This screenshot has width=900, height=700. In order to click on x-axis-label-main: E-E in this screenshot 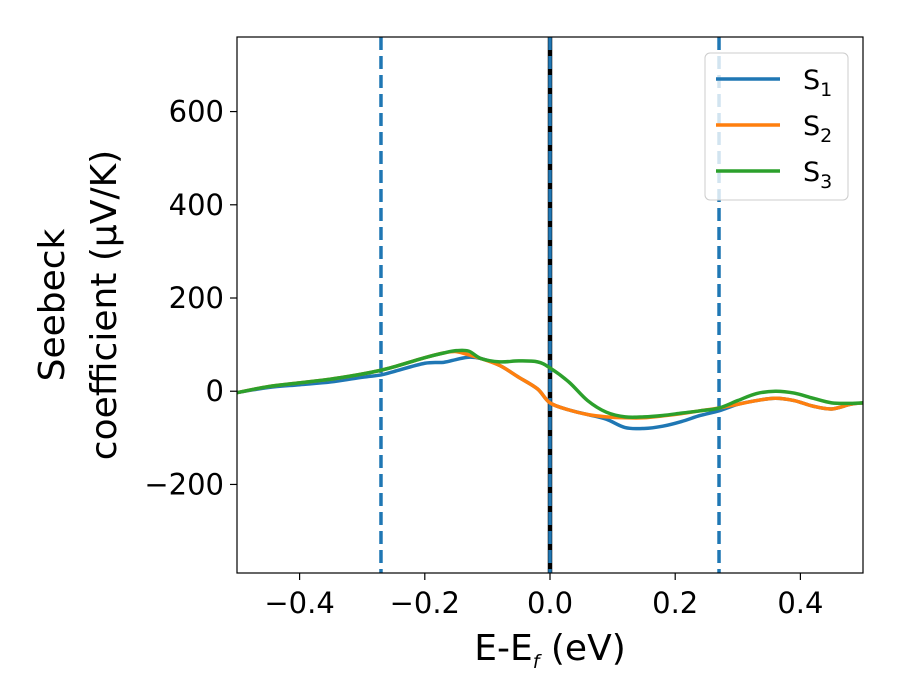, I will do `click(503, 648)`.